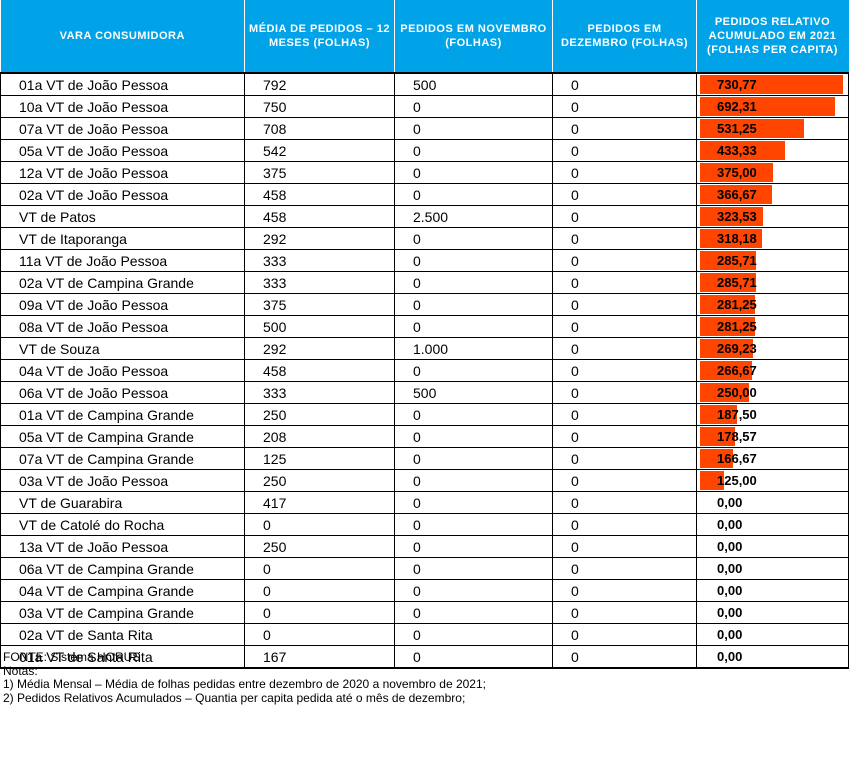  Describe the element at coordinates (319, 436) in the screenshot. I see `cell-media: 208` at that location.